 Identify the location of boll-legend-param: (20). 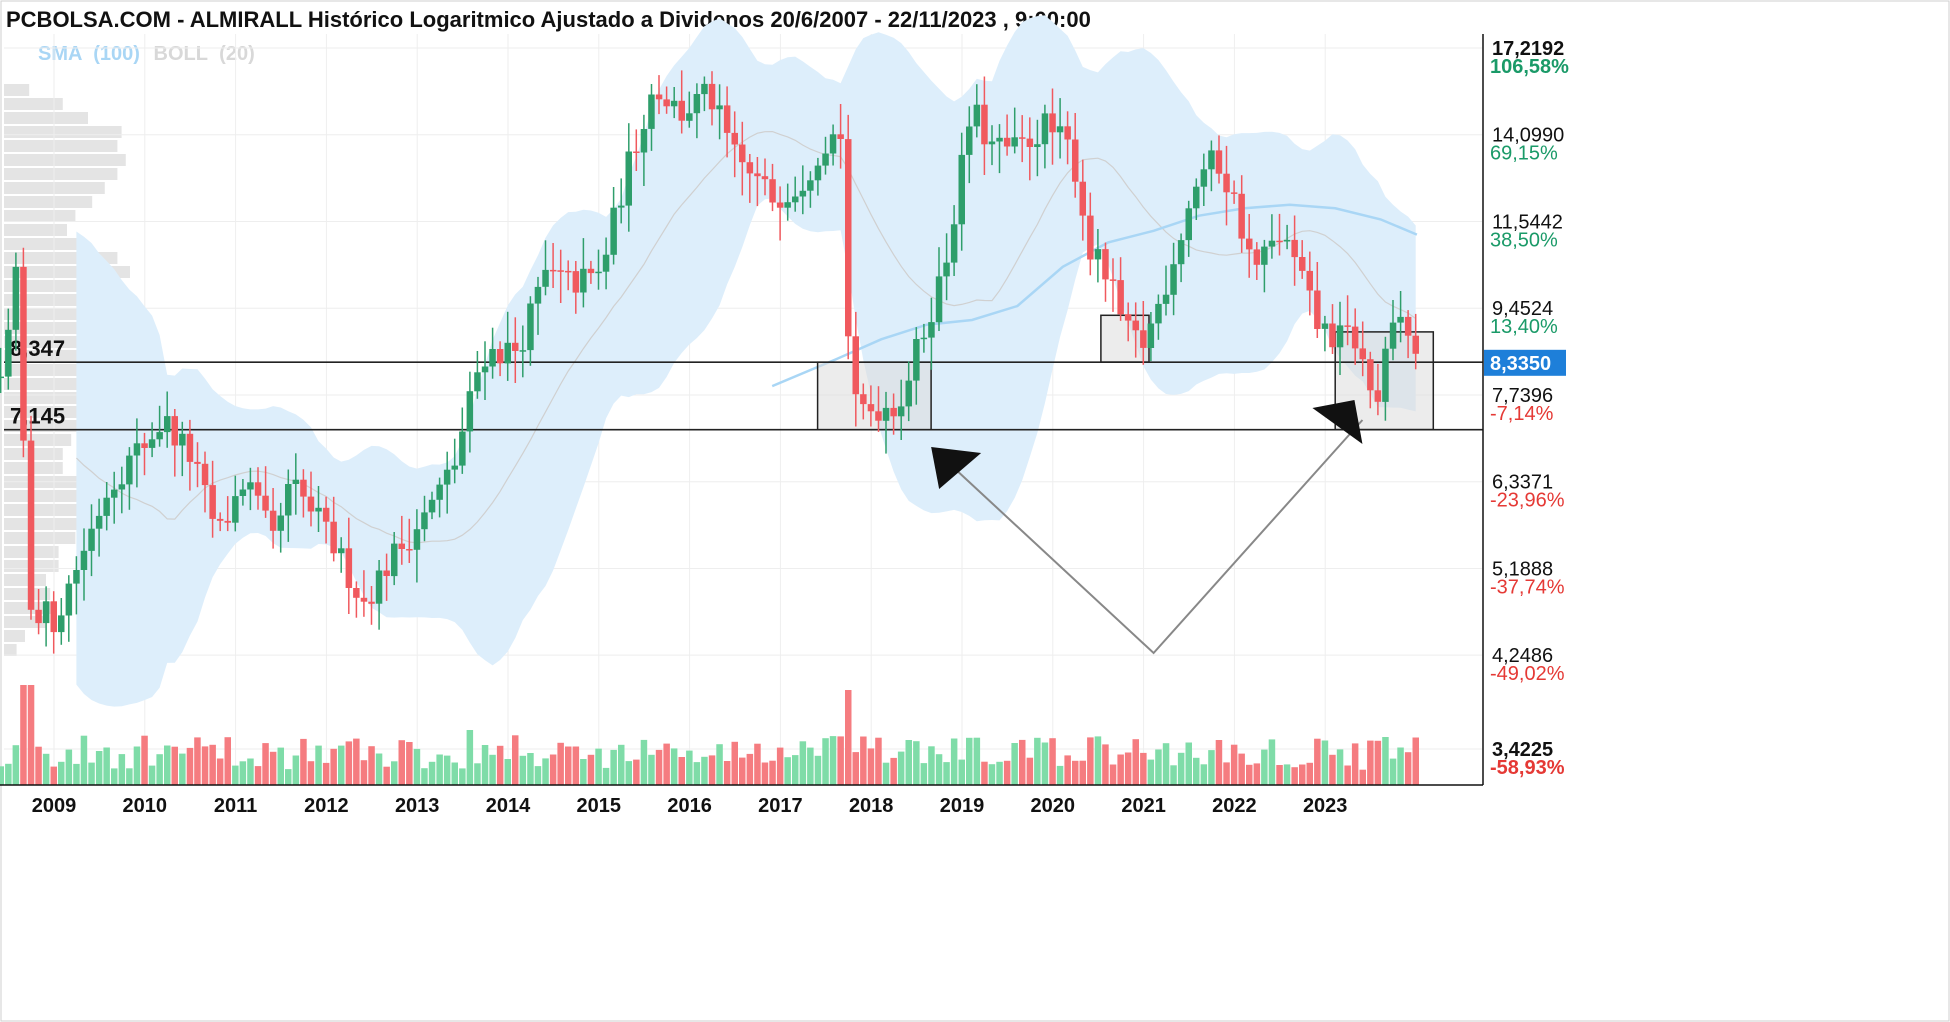
(237, 54).